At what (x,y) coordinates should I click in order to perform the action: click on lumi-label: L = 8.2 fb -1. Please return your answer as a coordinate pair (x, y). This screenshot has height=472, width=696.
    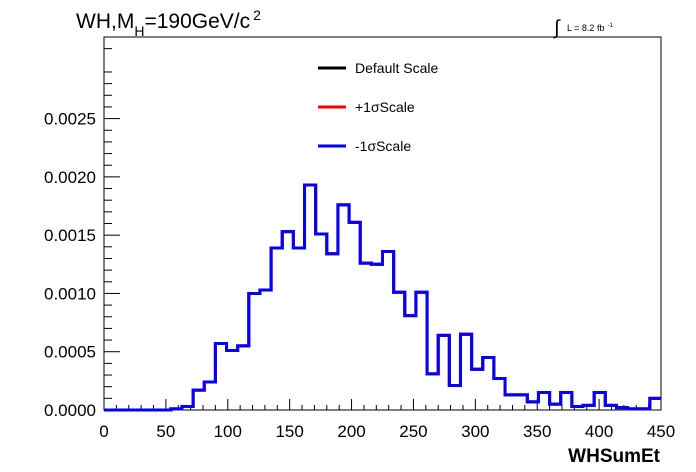
    Looking at the image, I should click on (590, 28).